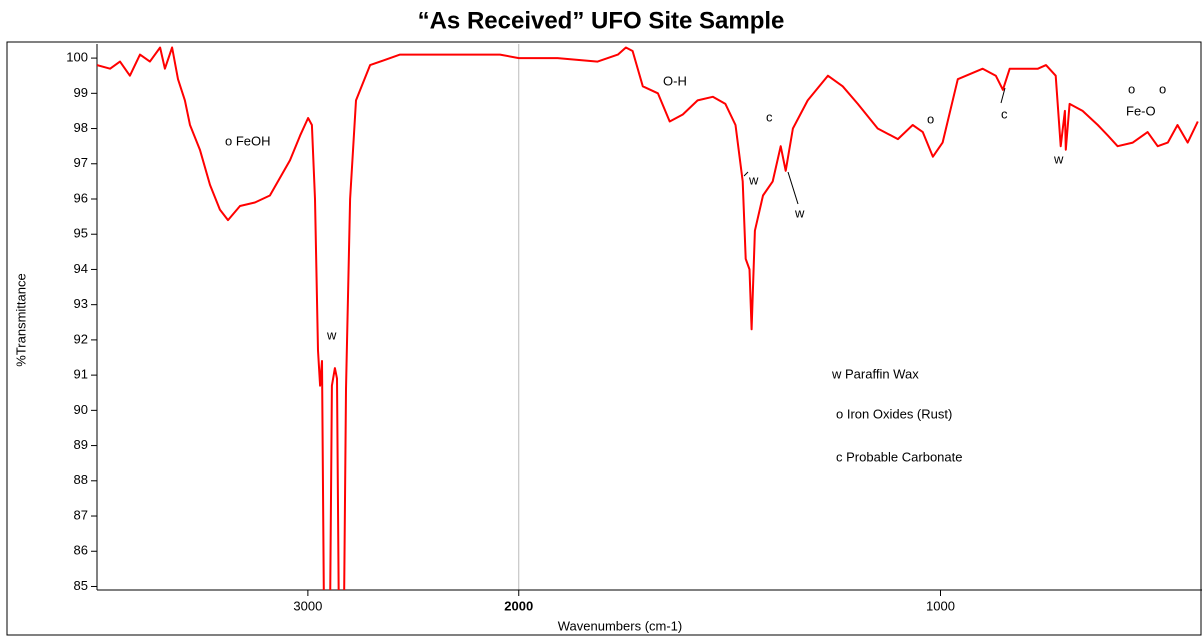 The width and height of the screenshot is (1202, 639). What do you see at coordinates (1141, 110) in the screenshot?
I see `annotation: Fe-O` at bounding box center [1141, 110].